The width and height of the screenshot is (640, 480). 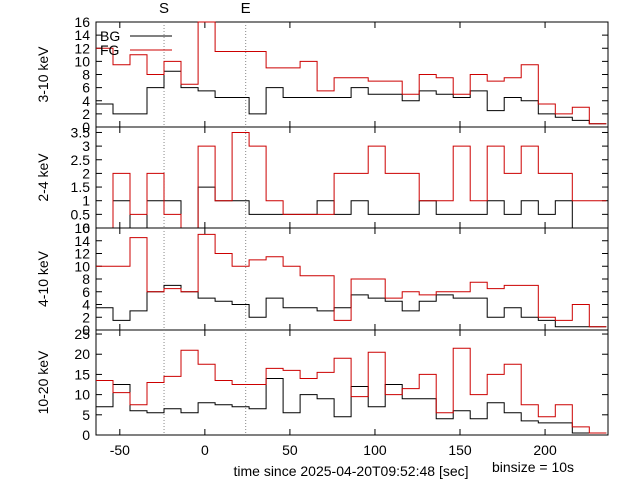 I want to click on legend-label-bg: BG, so click(x=110, y=36).